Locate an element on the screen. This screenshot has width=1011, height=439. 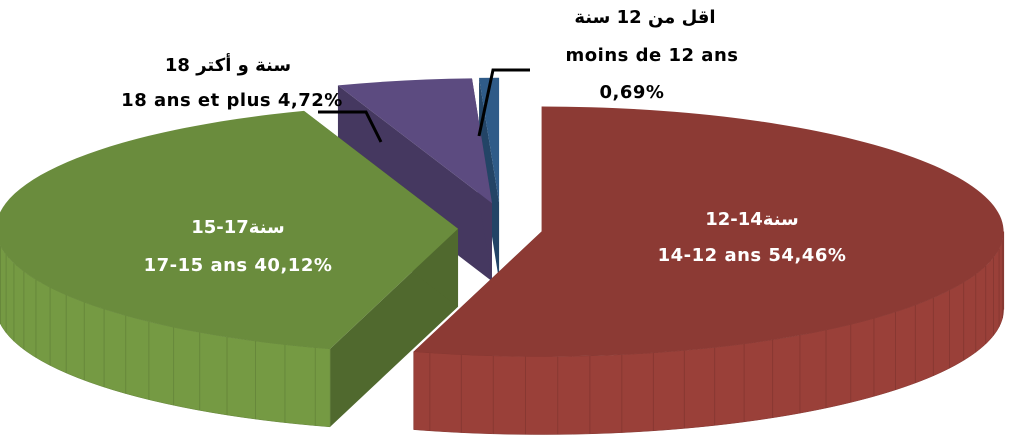
category-label: 14-12 ans is located at coordinates (710, 255).